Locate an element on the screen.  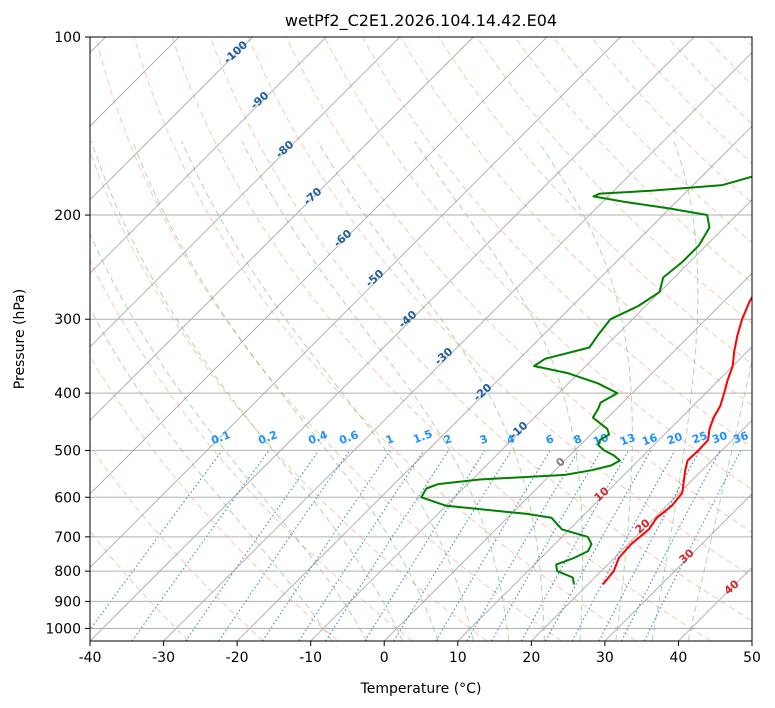
x-tick-label: 0 is located at coordinates (384, 658).